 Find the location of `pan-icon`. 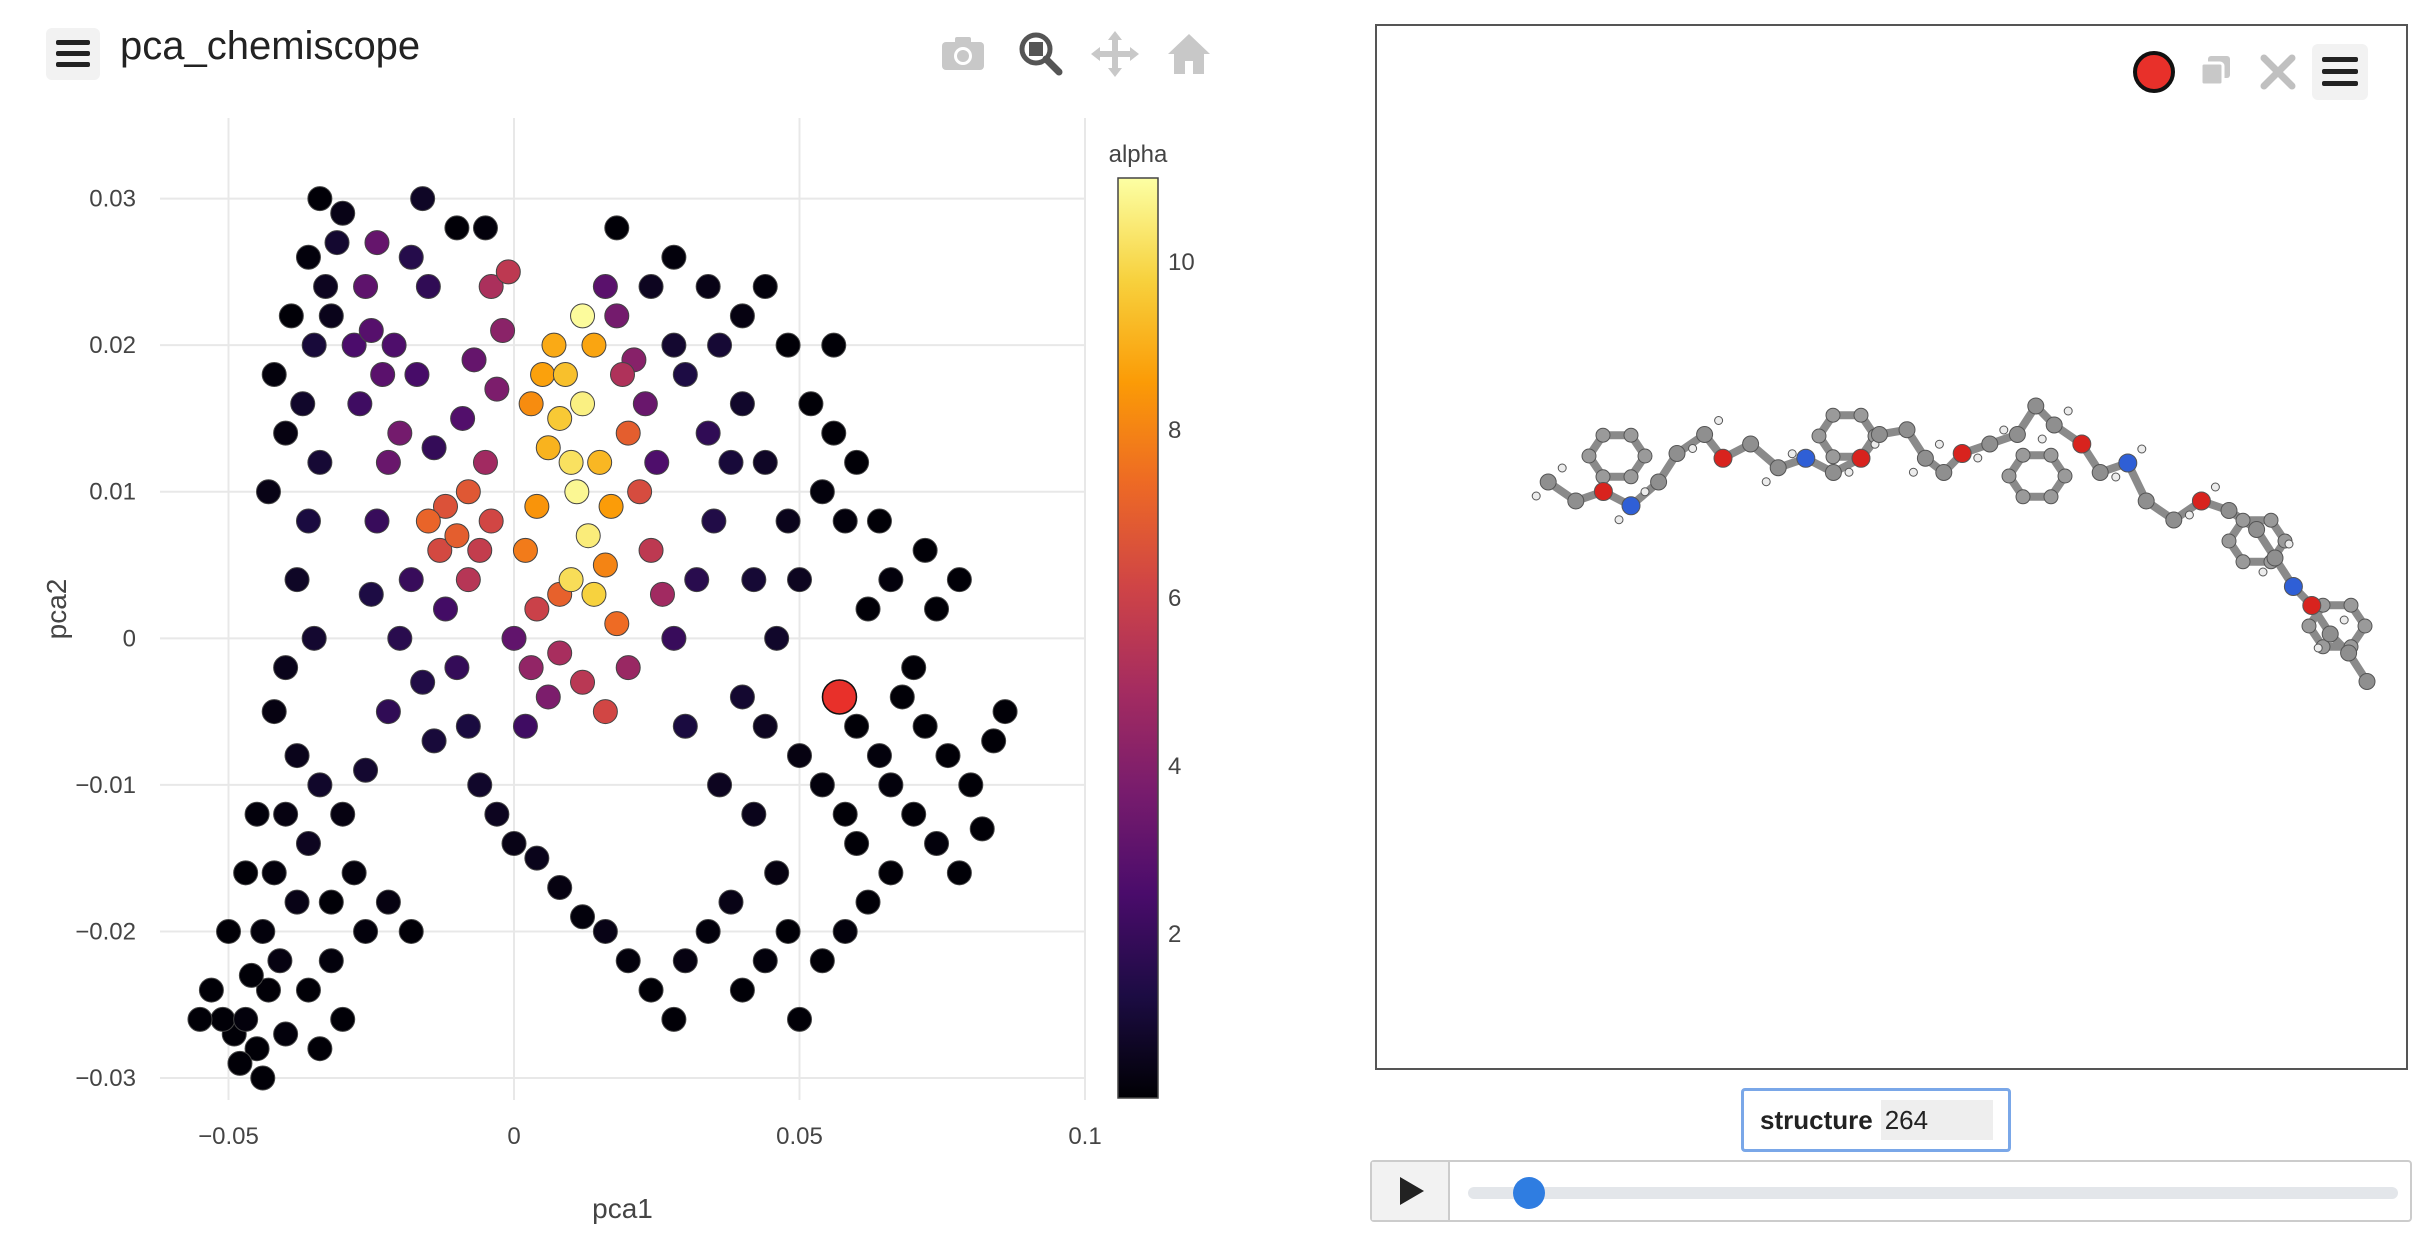

pan-icon is located at coordinates (1115, 54).